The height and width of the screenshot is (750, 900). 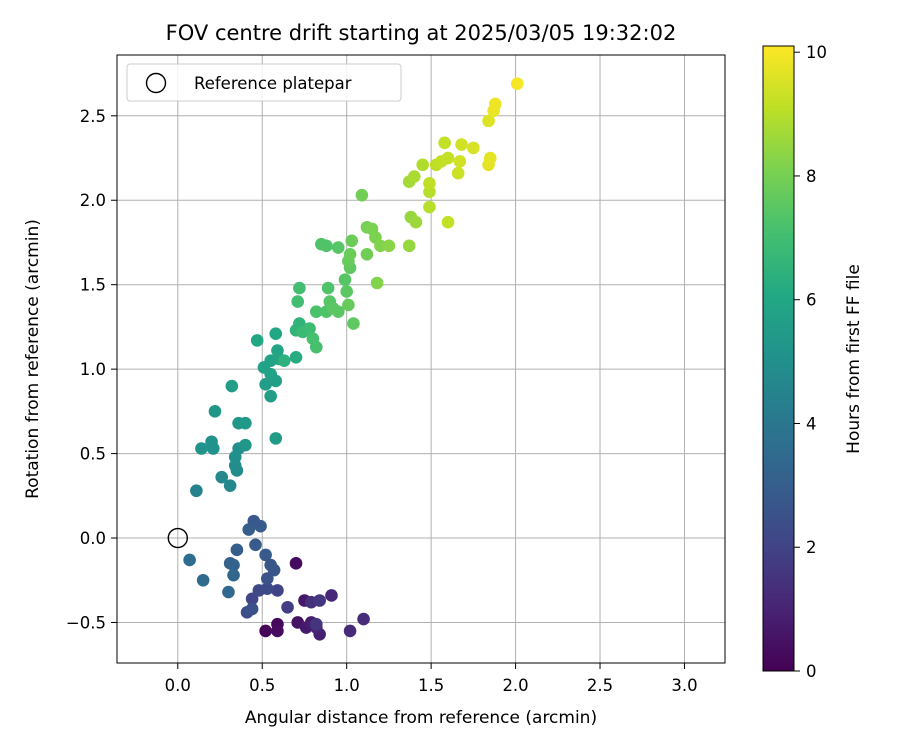 I want to click on colorbar: 0 2 4 6 8 10 Hours from first FF file, so click(x=813, y=362).